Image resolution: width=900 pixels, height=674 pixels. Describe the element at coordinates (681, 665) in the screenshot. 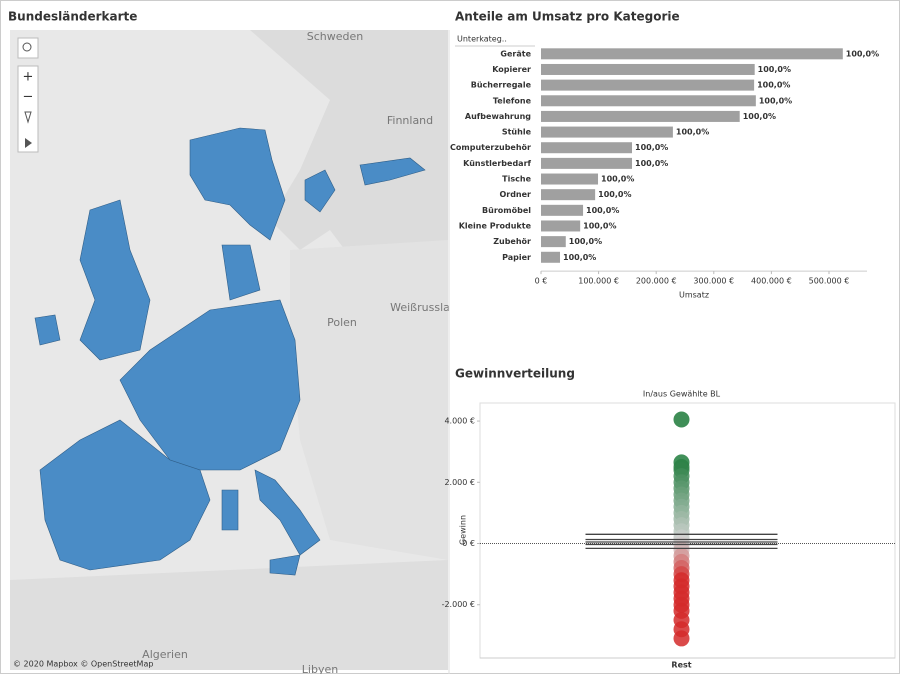

I see `x-tick-label: Rest` at that location.